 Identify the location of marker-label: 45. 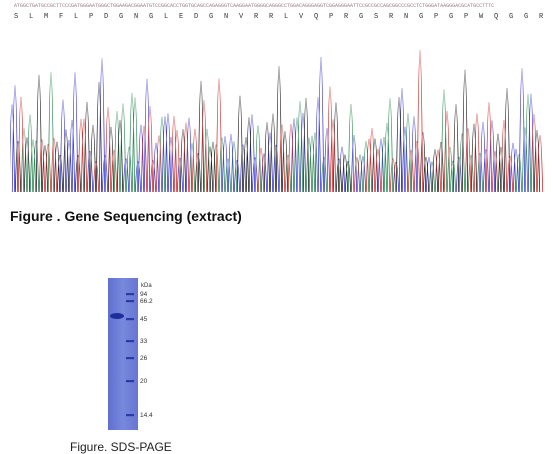
(144, 319).